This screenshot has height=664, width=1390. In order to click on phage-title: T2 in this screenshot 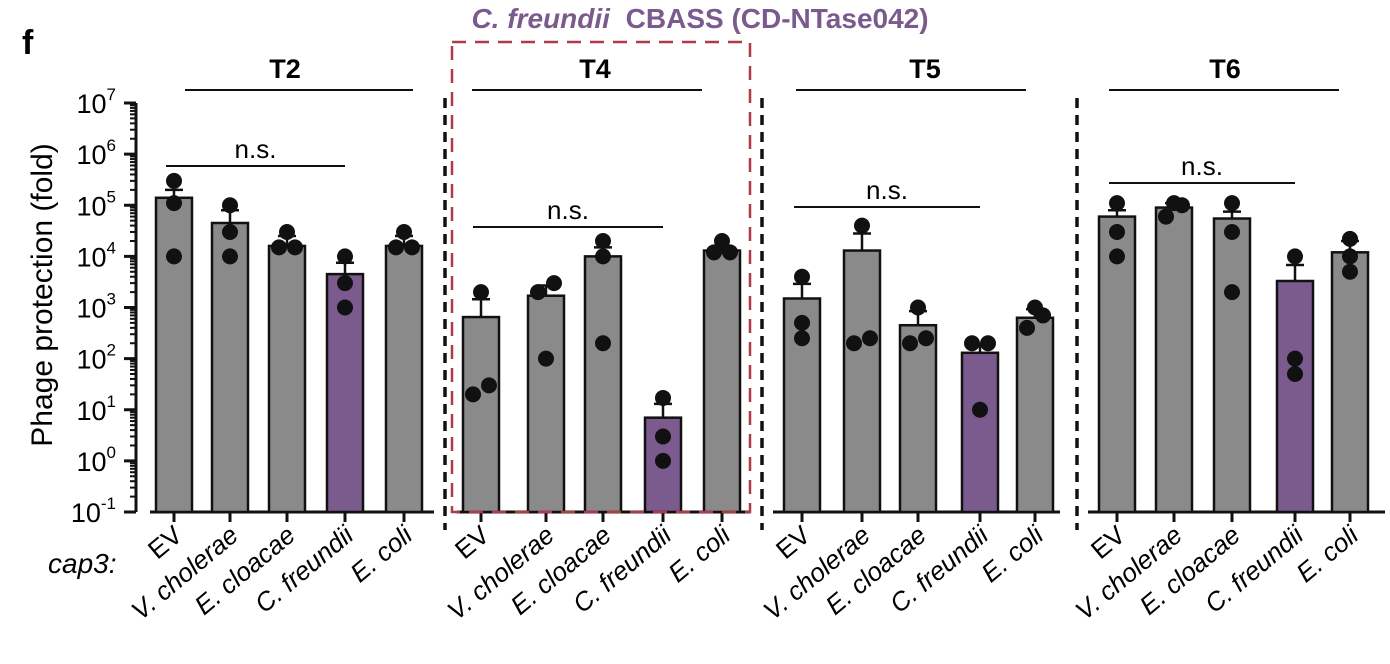, I will do `click(285, 69)`.